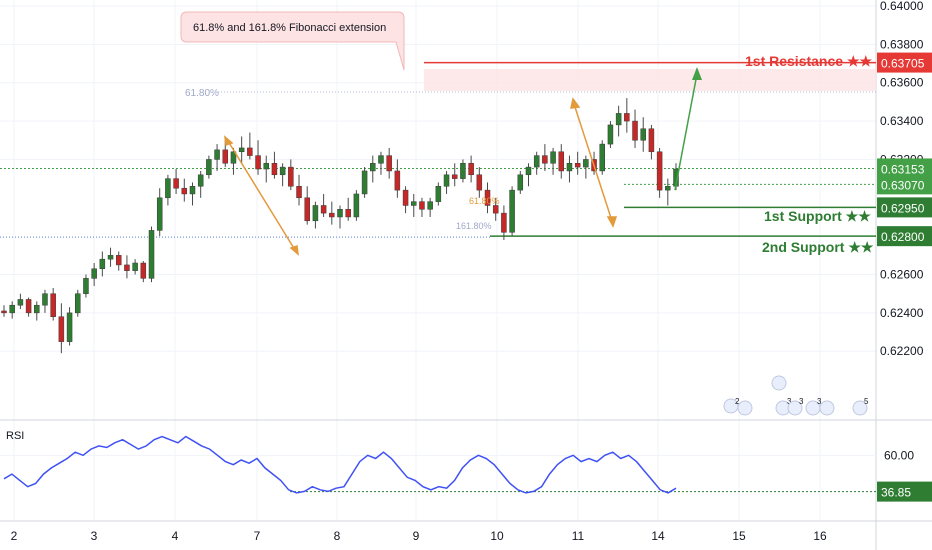 The height and width of the screenshot is (550, 932). What do you see at coordinates (497, 536) in the screenshot?
I see `time-tick-label: 10` at bounding box center [497, 536].